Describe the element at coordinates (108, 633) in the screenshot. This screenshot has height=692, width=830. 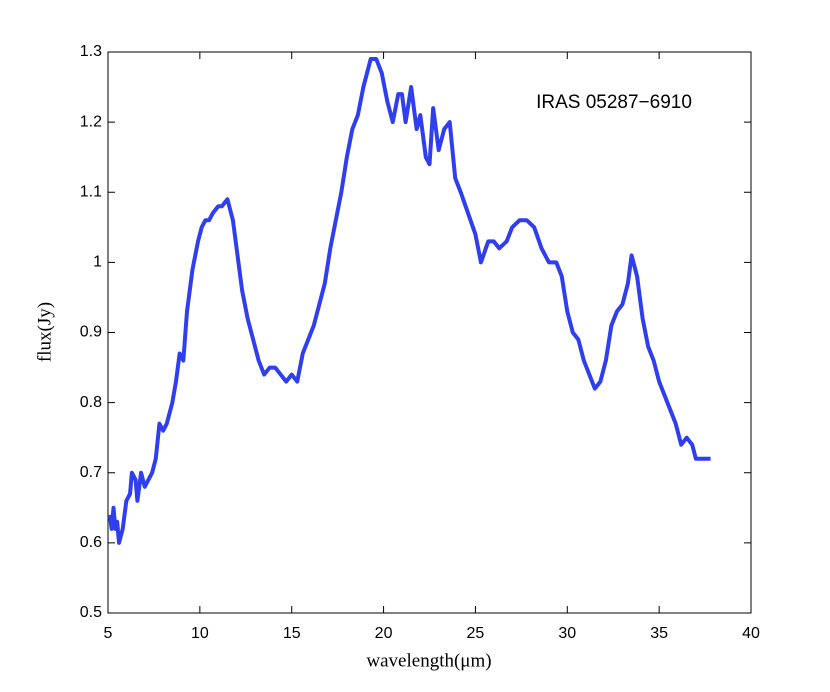
I see `x-tick-label: 5` at that location.